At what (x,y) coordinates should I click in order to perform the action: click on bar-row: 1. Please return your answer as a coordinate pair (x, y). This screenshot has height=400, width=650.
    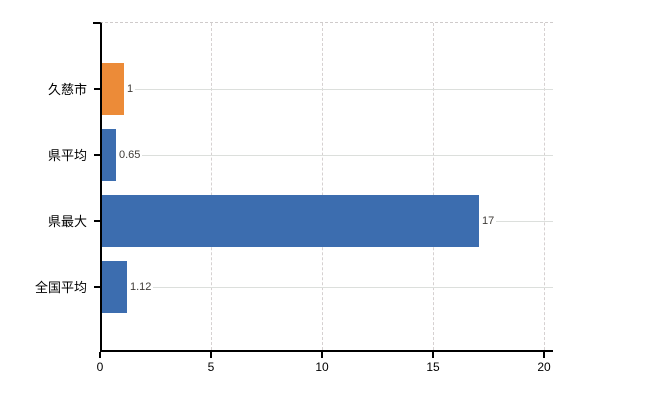
    Looking at the image, I should click on (327, 89).